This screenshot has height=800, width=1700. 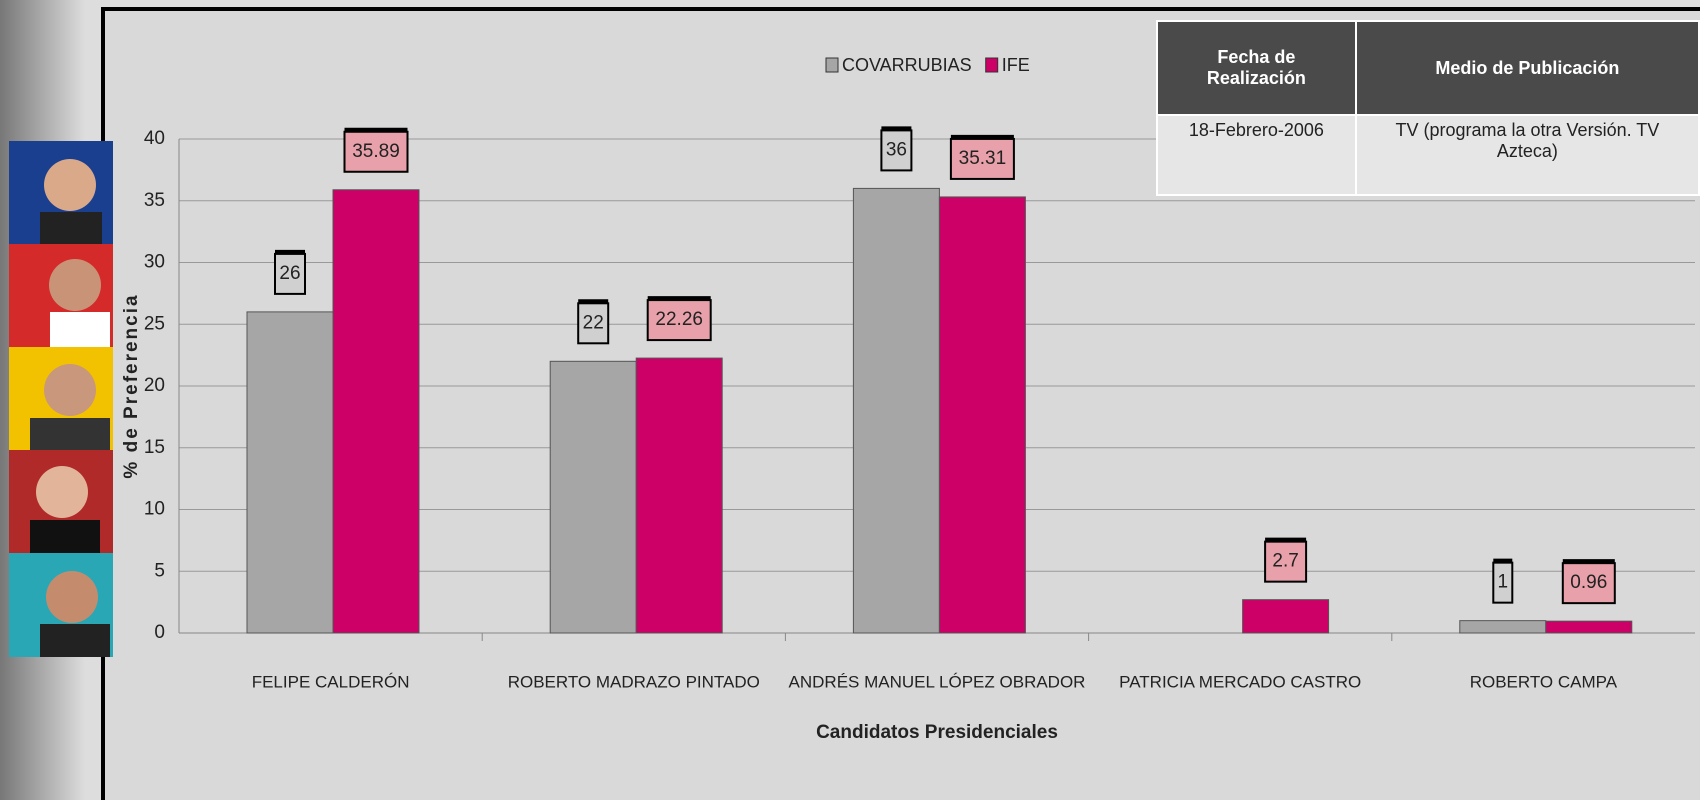 What do you see at coordinates (159, 632) in the screenshot?
I see `y-tick-label: 0` at bounding box center [159, 632].